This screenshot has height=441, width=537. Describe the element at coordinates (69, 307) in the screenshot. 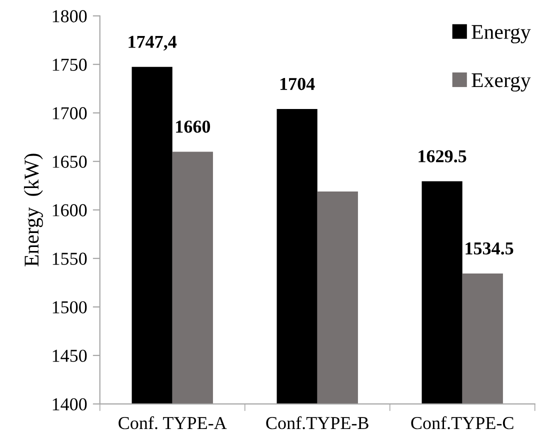

I see `y-tick-label: 1500` at that location.